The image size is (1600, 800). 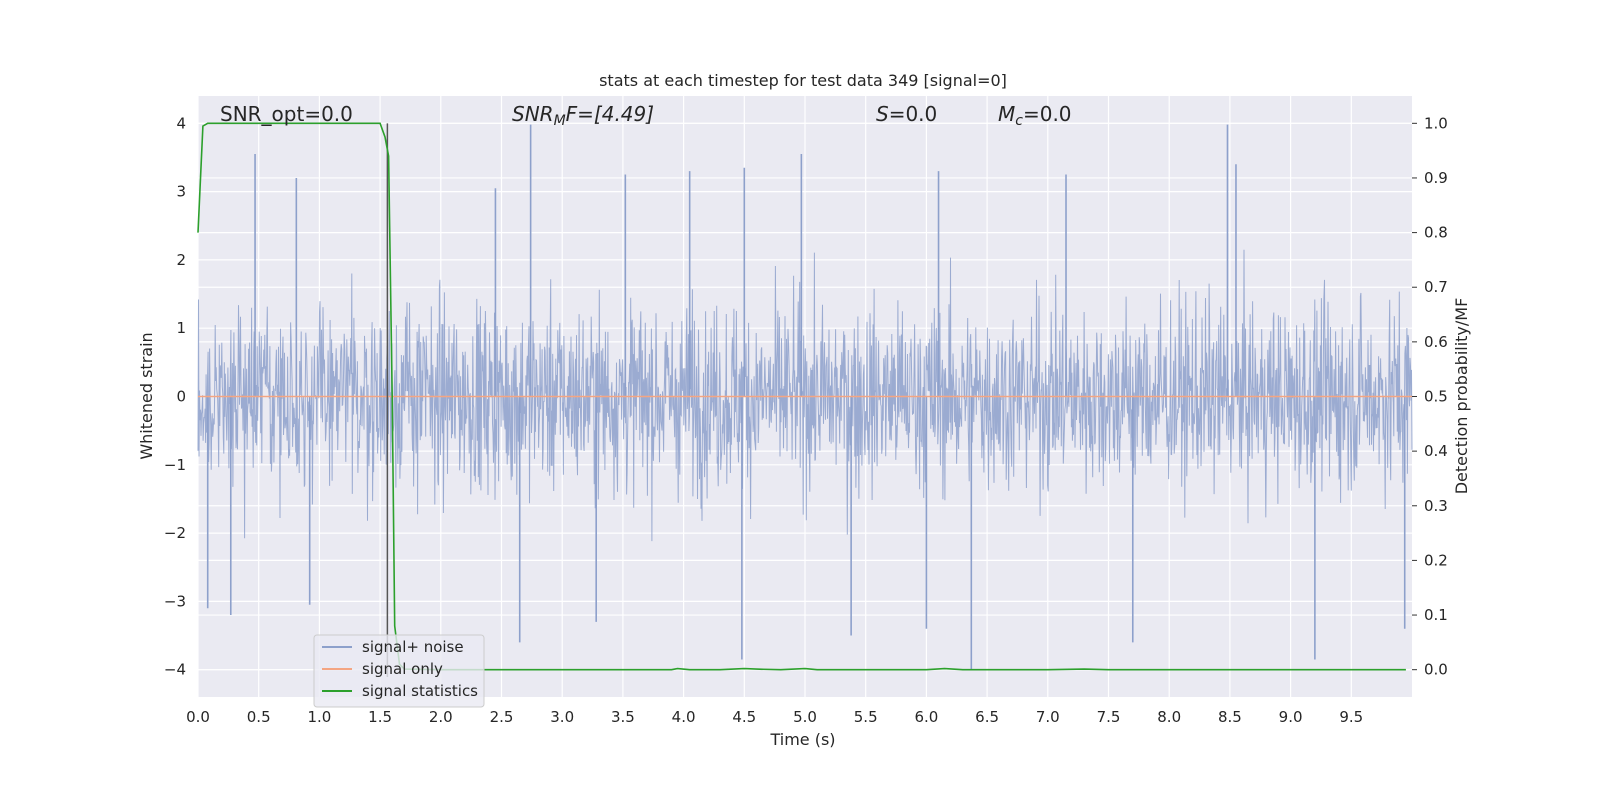 What do you see at coordinates (1230, 717) in the screenshot?
I see `x-tick-label: 8.5` at bounding box center [1230, 717].